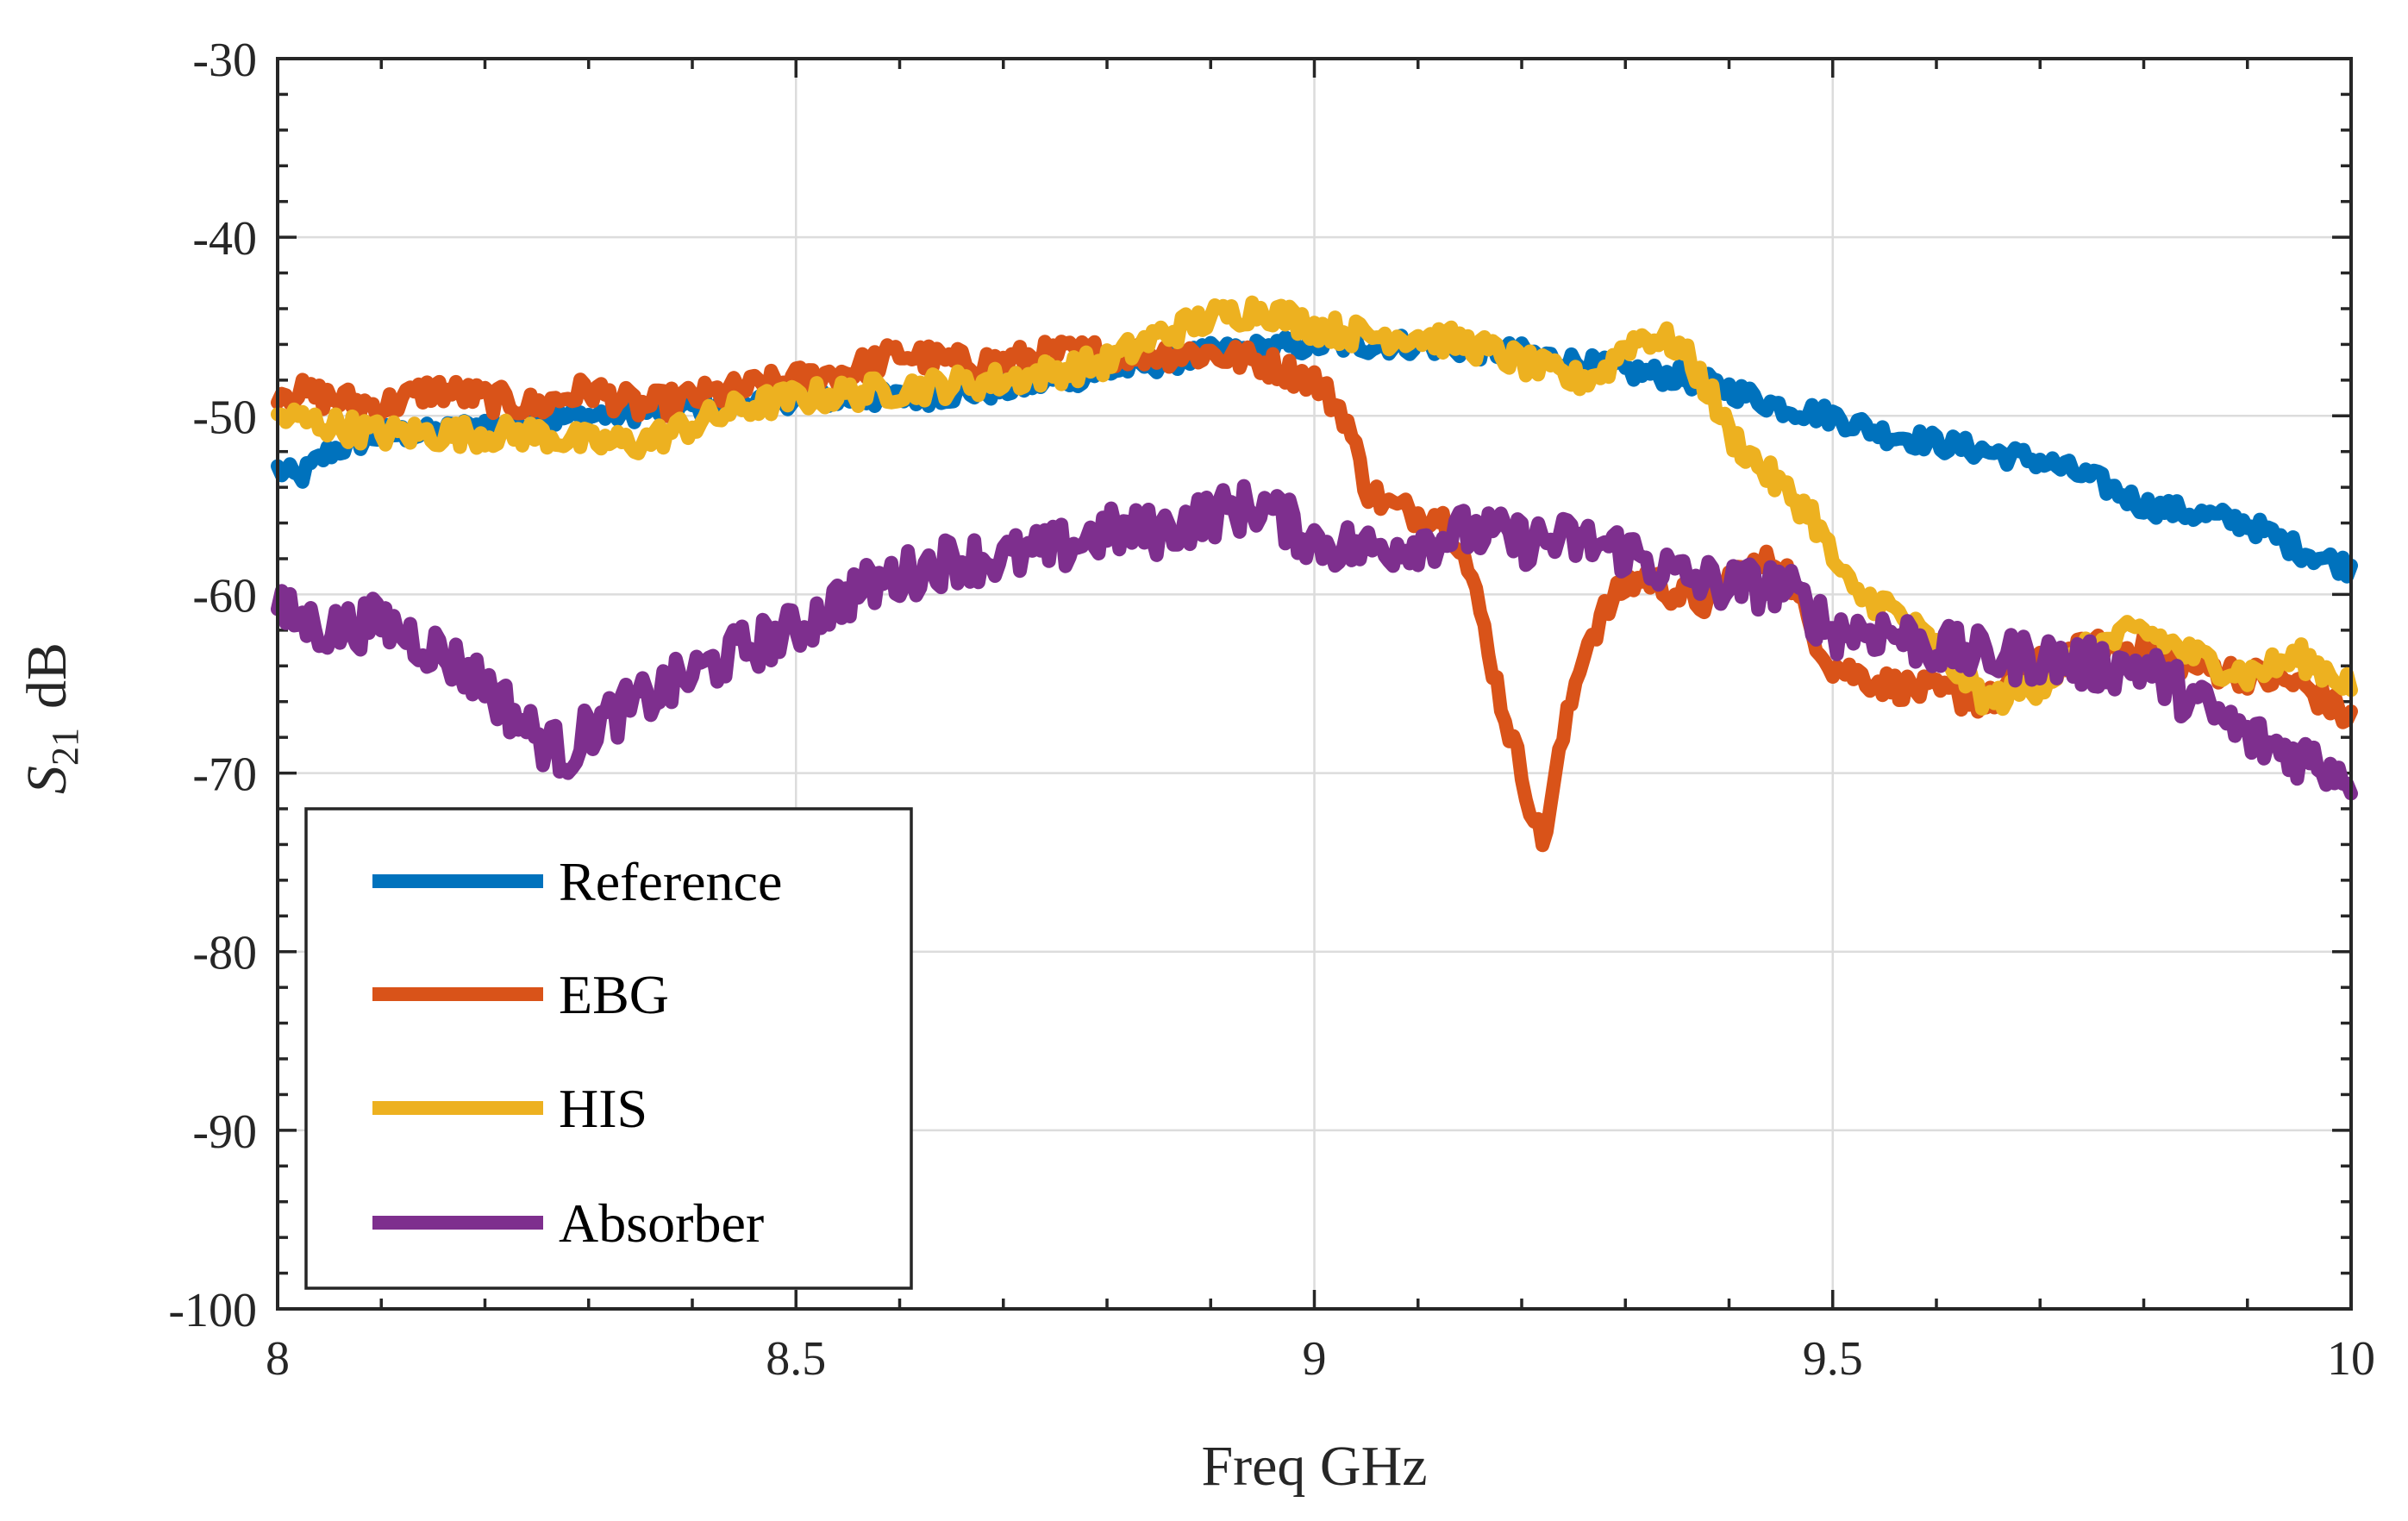 The height and width of the screenshot is (1521, 2408). Describe the element at coordinates (51, 718) in the screenshot. I see `y-axis-label: S21 dB` at that location.